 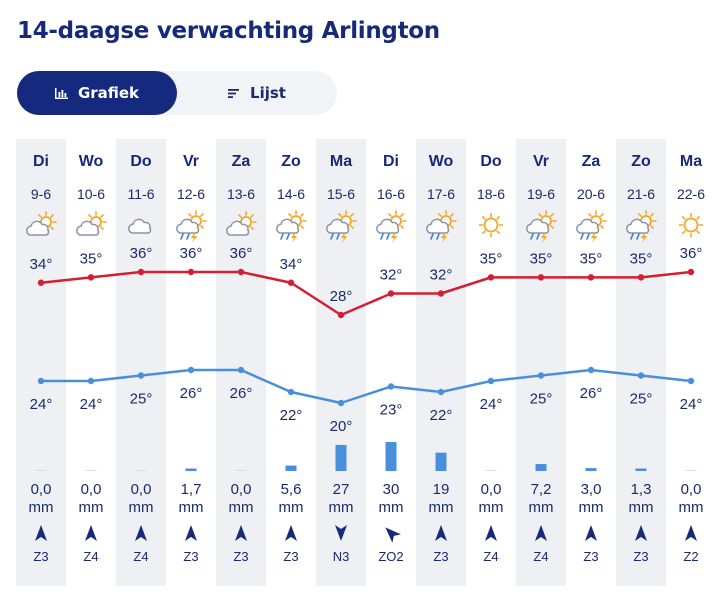 I want to click on precipitation-value: 19, so click(x=441, y=489).